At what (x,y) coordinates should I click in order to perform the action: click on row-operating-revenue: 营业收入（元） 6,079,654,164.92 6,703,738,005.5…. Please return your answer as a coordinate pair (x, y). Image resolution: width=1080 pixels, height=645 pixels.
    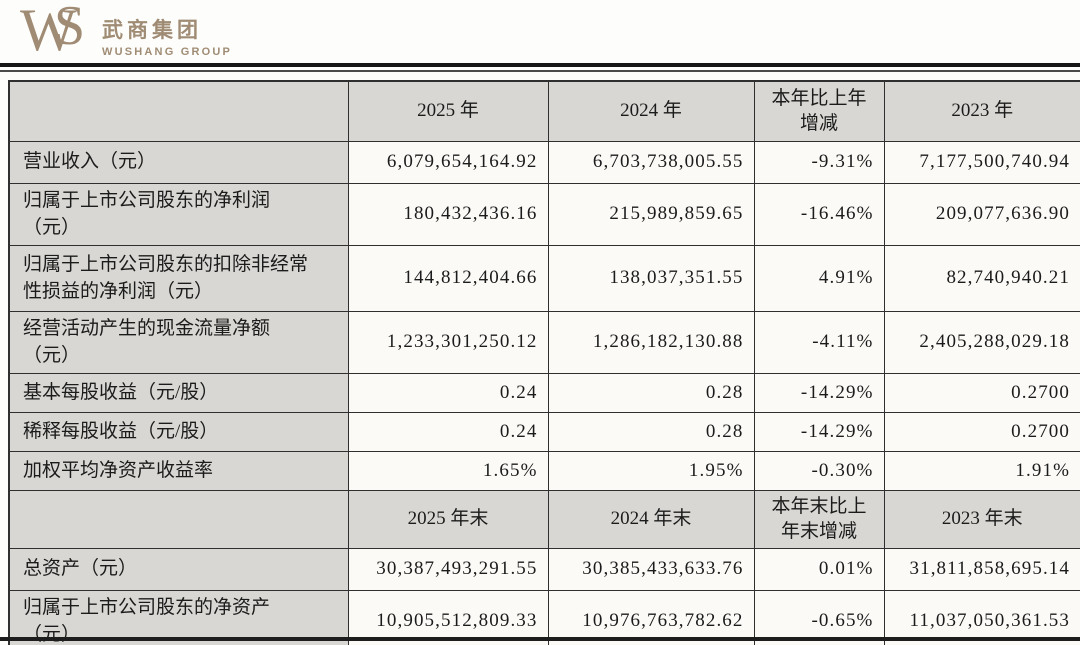
    Looking at the image, I should click on (544, 162).